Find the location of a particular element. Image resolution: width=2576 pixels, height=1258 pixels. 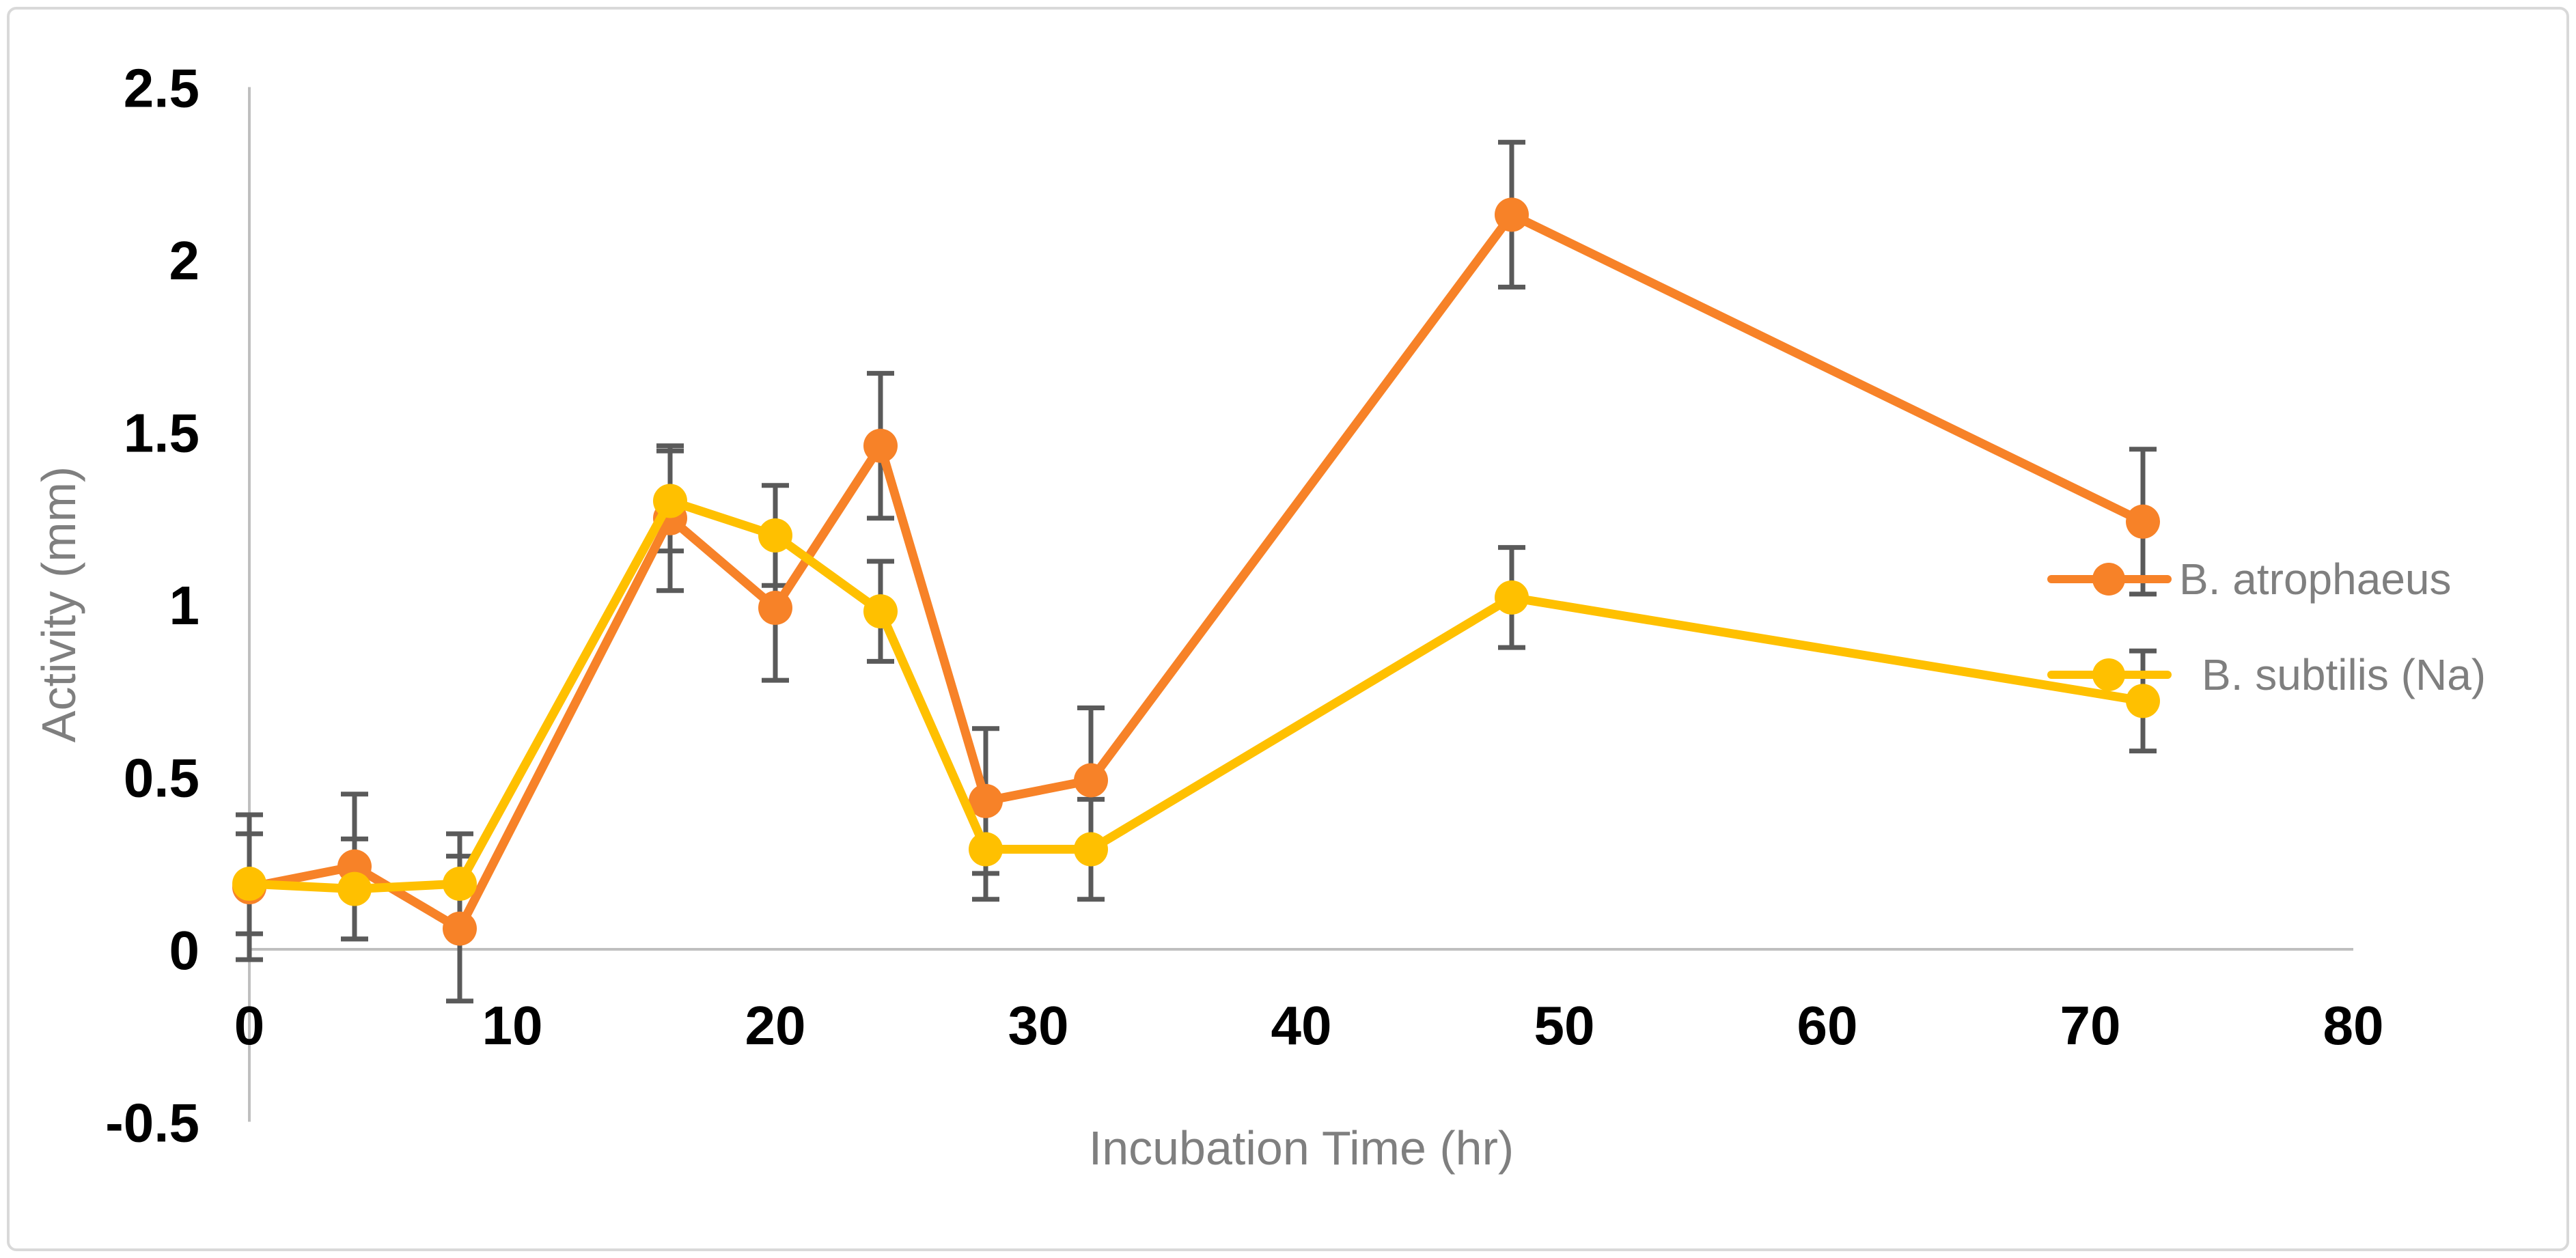

data-point-b-subtilis-na--x8 is located at coordinates (460, 884).